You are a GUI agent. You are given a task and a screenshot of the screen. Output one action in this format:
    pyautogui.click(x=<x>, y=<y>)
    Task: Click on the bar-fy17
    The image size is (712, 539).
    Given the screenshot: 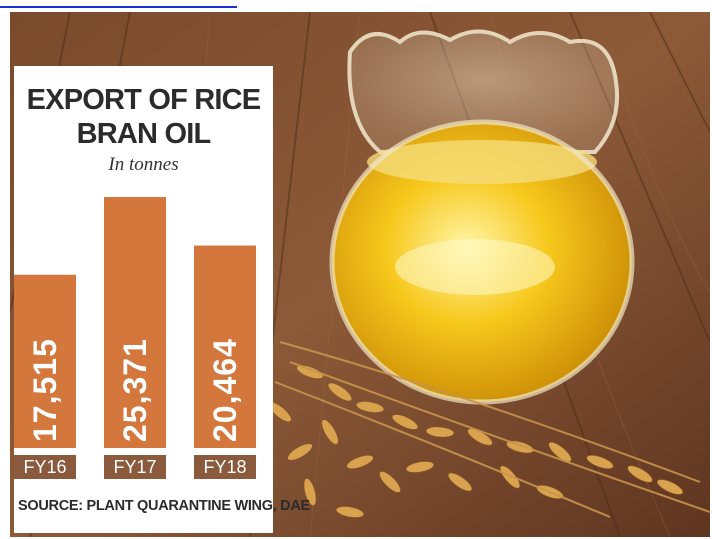 What is the action you would take?
    pyautogui.click(x=135, y=322)
    